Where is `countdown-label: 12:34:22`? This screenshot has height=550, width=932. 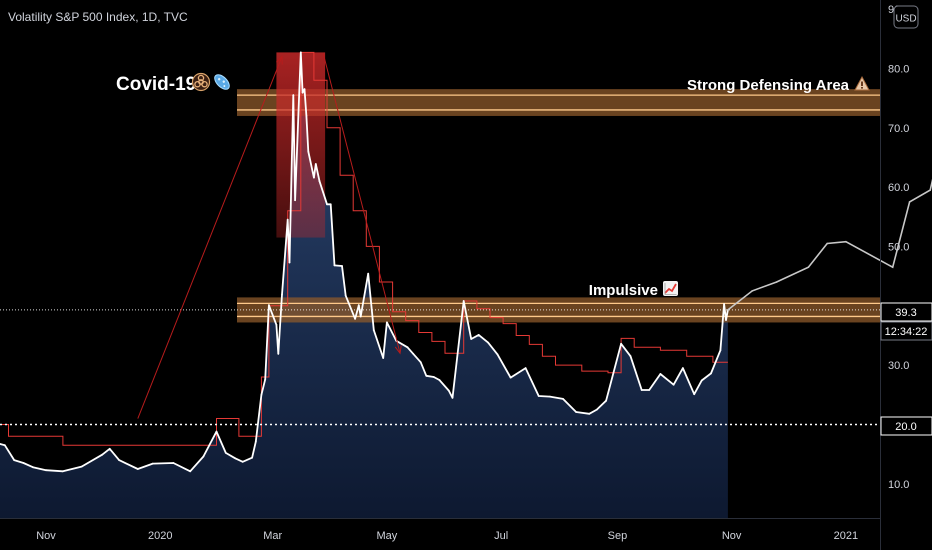 countdown-label: 12:34:22 is located at coordinates (906, 331).